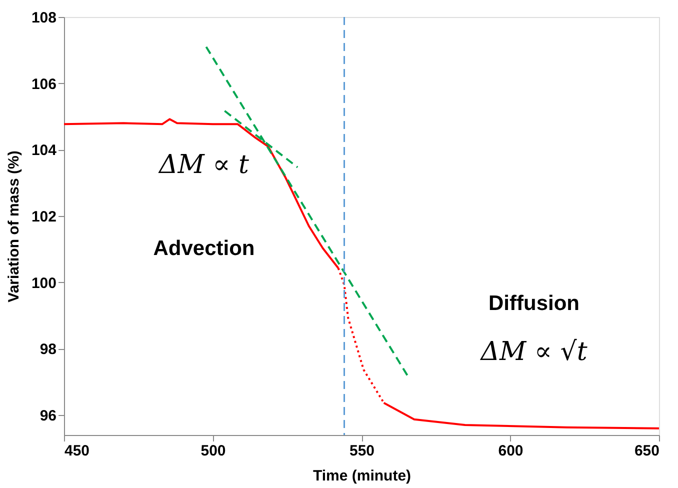 Image resolution: width=678 pixels, height=488 pixels. I want to click on x-tick-label: 450, so click(77, 451).